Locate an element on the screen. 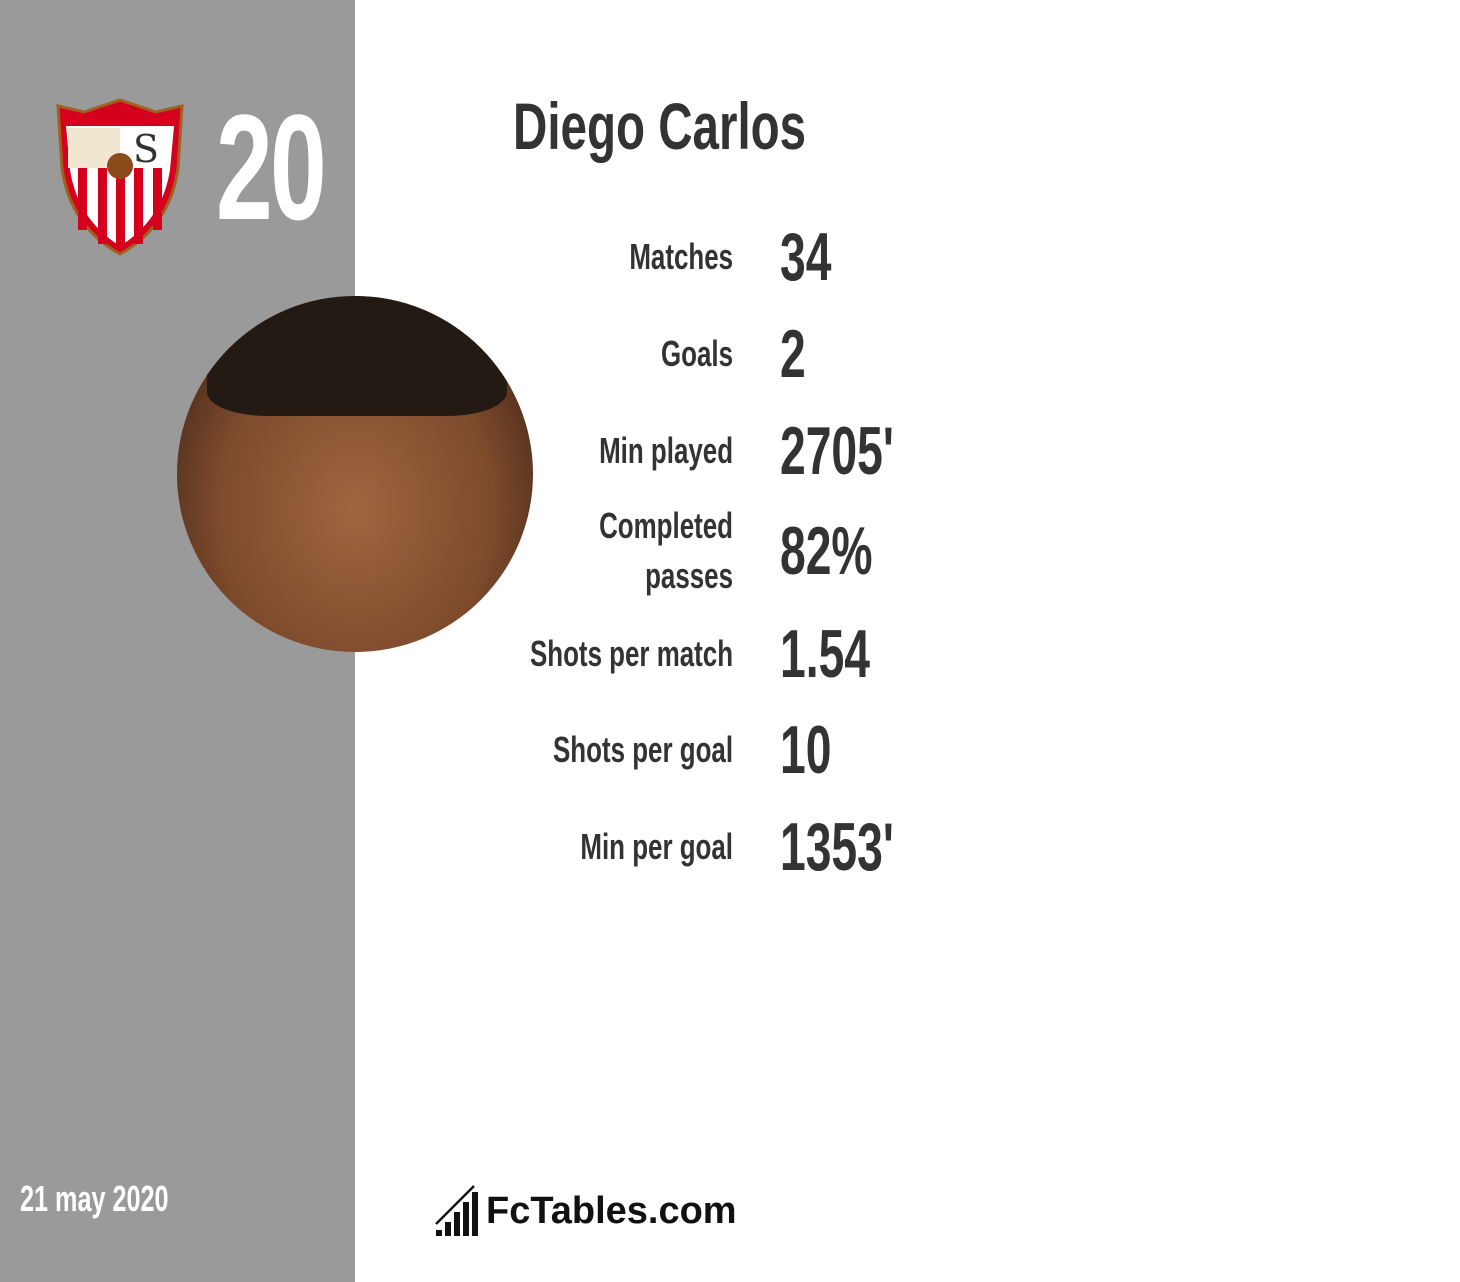 The image size is (1460, 1282). player-photo is located at coordinates (355, 474).